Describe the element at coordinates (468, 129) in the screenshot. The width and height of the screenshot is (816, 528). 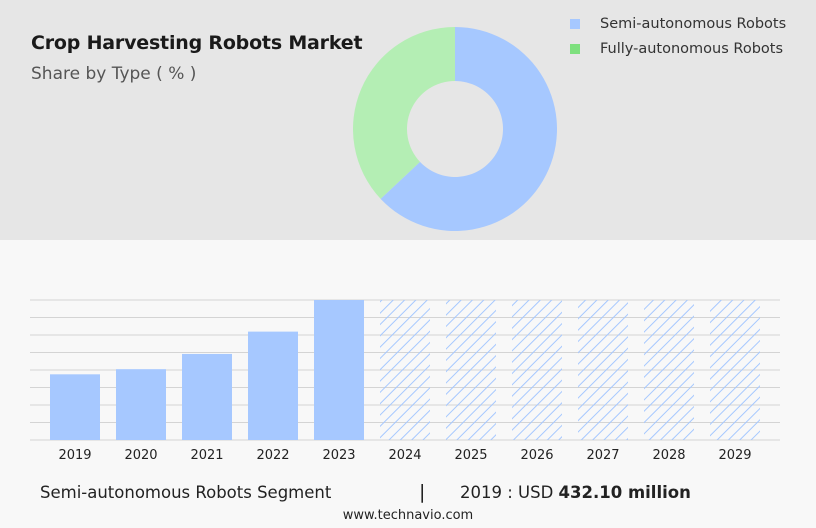
I see `donut-slice-semi-autonomous-robots` at that location.